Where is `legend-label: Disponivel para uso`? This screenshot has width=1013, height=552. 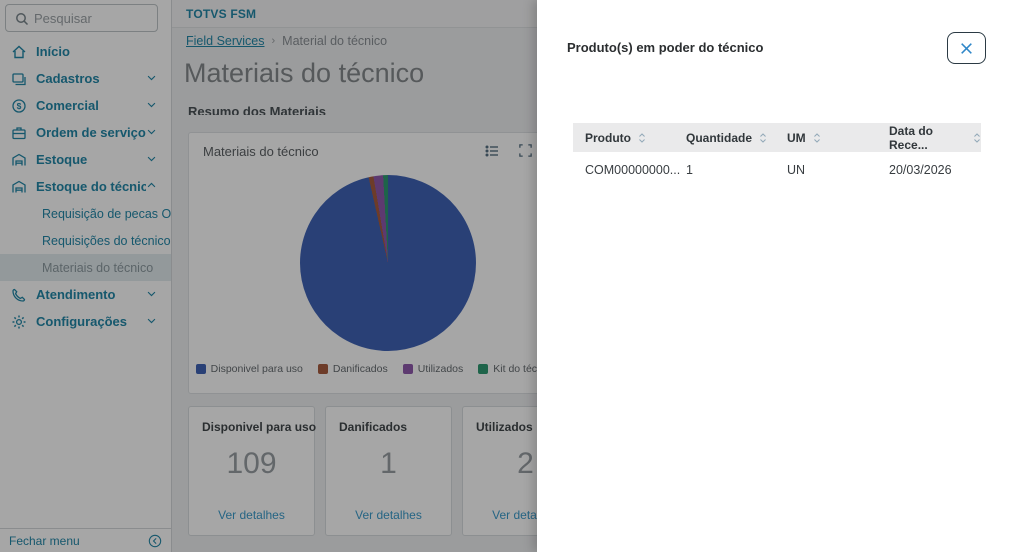 legend-label: Disponivel para uso is located at coordinates (256, 369).